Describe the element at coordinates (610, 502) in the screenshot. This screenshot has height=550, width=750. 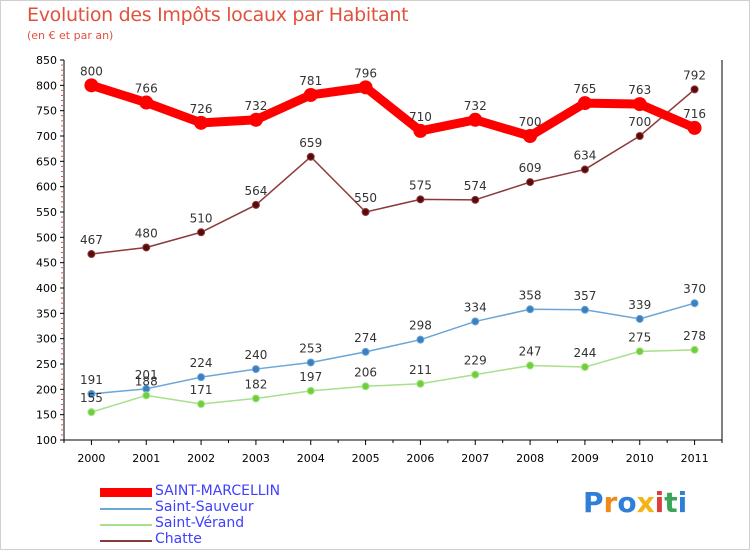
I see `logo-letter-1: r` at that location.